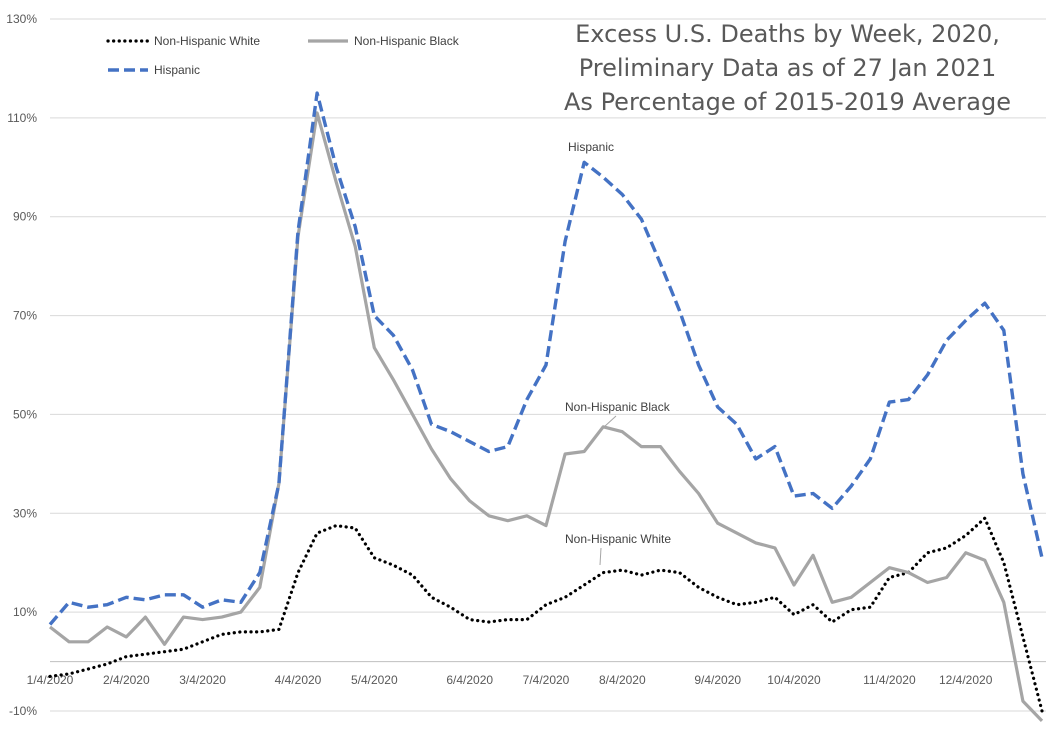  What do you see at coordinates (407, 41) in the screenshot?
I see `legend-label: Non-Hispanic Black` at bounding box center [407, 41].